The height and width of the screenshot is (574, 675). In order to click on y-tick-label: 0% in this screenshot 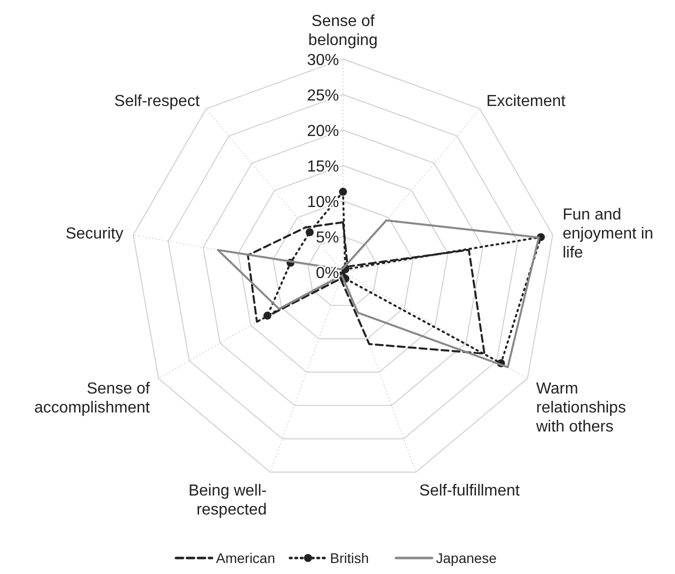, I will do `click(327, 273)`.